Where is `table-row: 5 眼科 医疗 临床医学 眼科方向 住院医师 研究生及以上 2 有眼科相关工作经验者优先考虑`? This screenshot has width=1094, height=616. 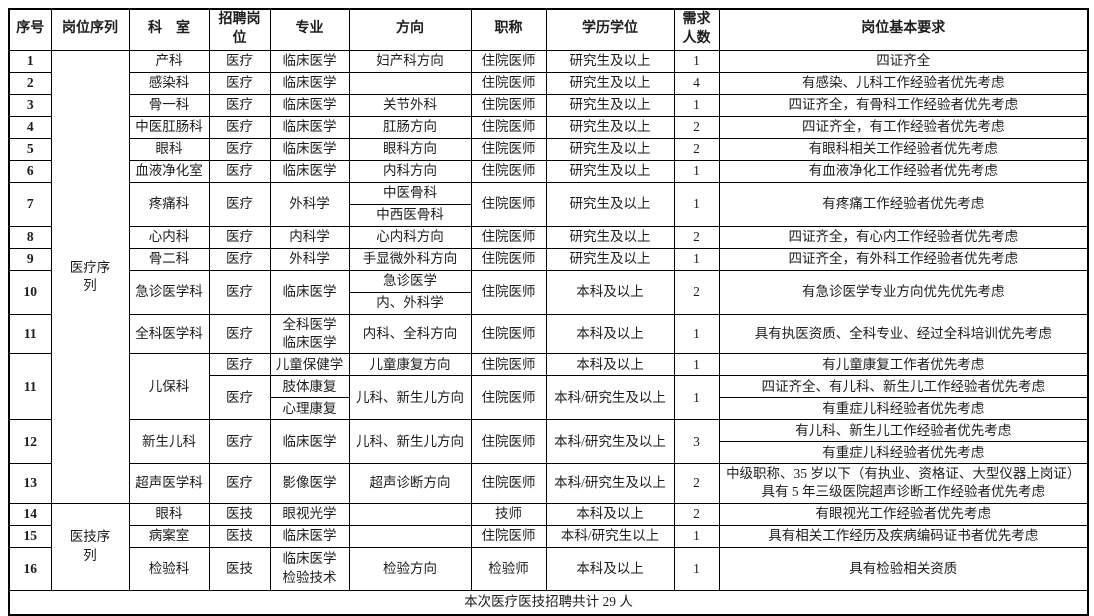 table-row: 5 眼科 医疗 临床医学 眼科方向 住院医师 研究生及以上 2 有眼科相关工作经验者优先考虑 is located at coordinates (548, 149).